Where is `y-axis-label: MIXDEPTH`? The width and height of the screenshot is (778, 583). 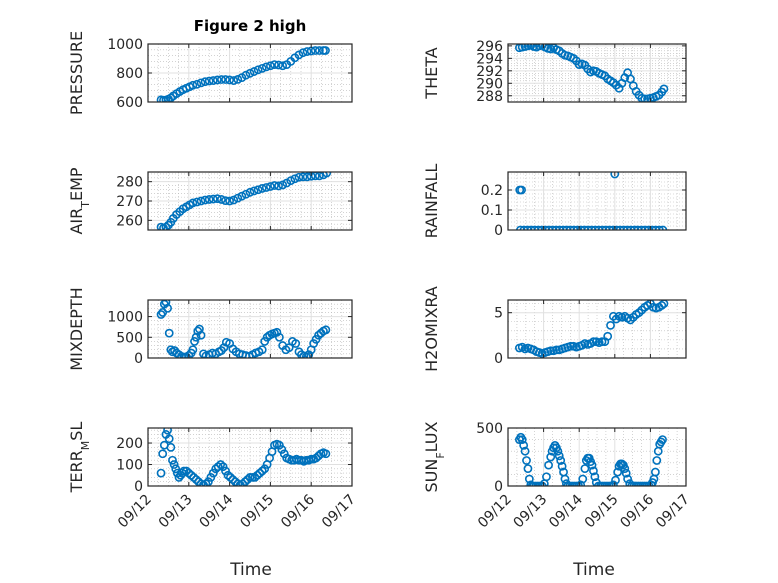
y-axis-label: MIXDEPTH is located at coordinates (76, 328).